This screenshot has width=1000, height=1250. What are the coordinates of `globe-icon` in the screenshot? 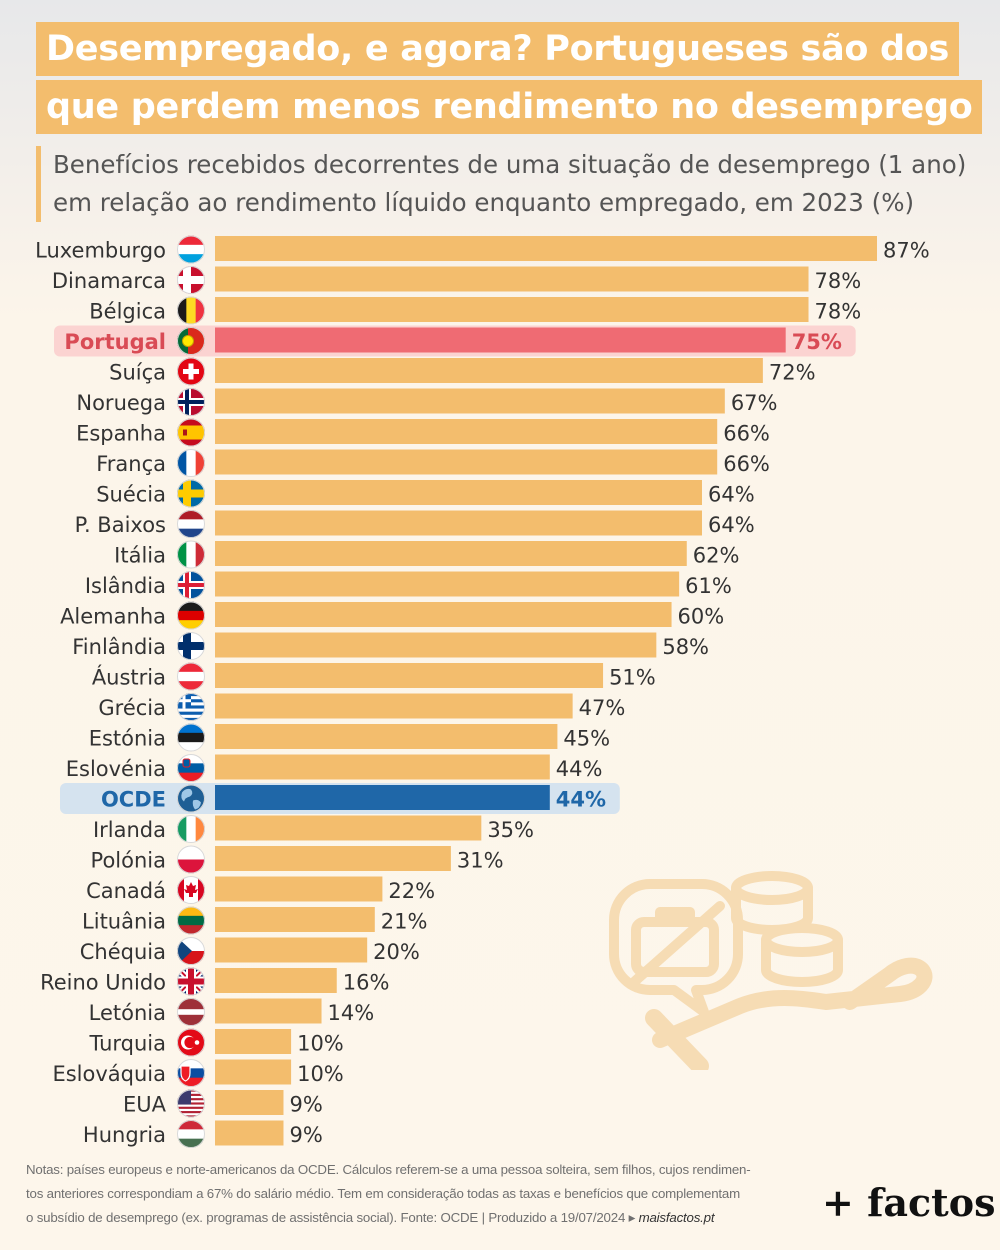 It's located at (191, 798).